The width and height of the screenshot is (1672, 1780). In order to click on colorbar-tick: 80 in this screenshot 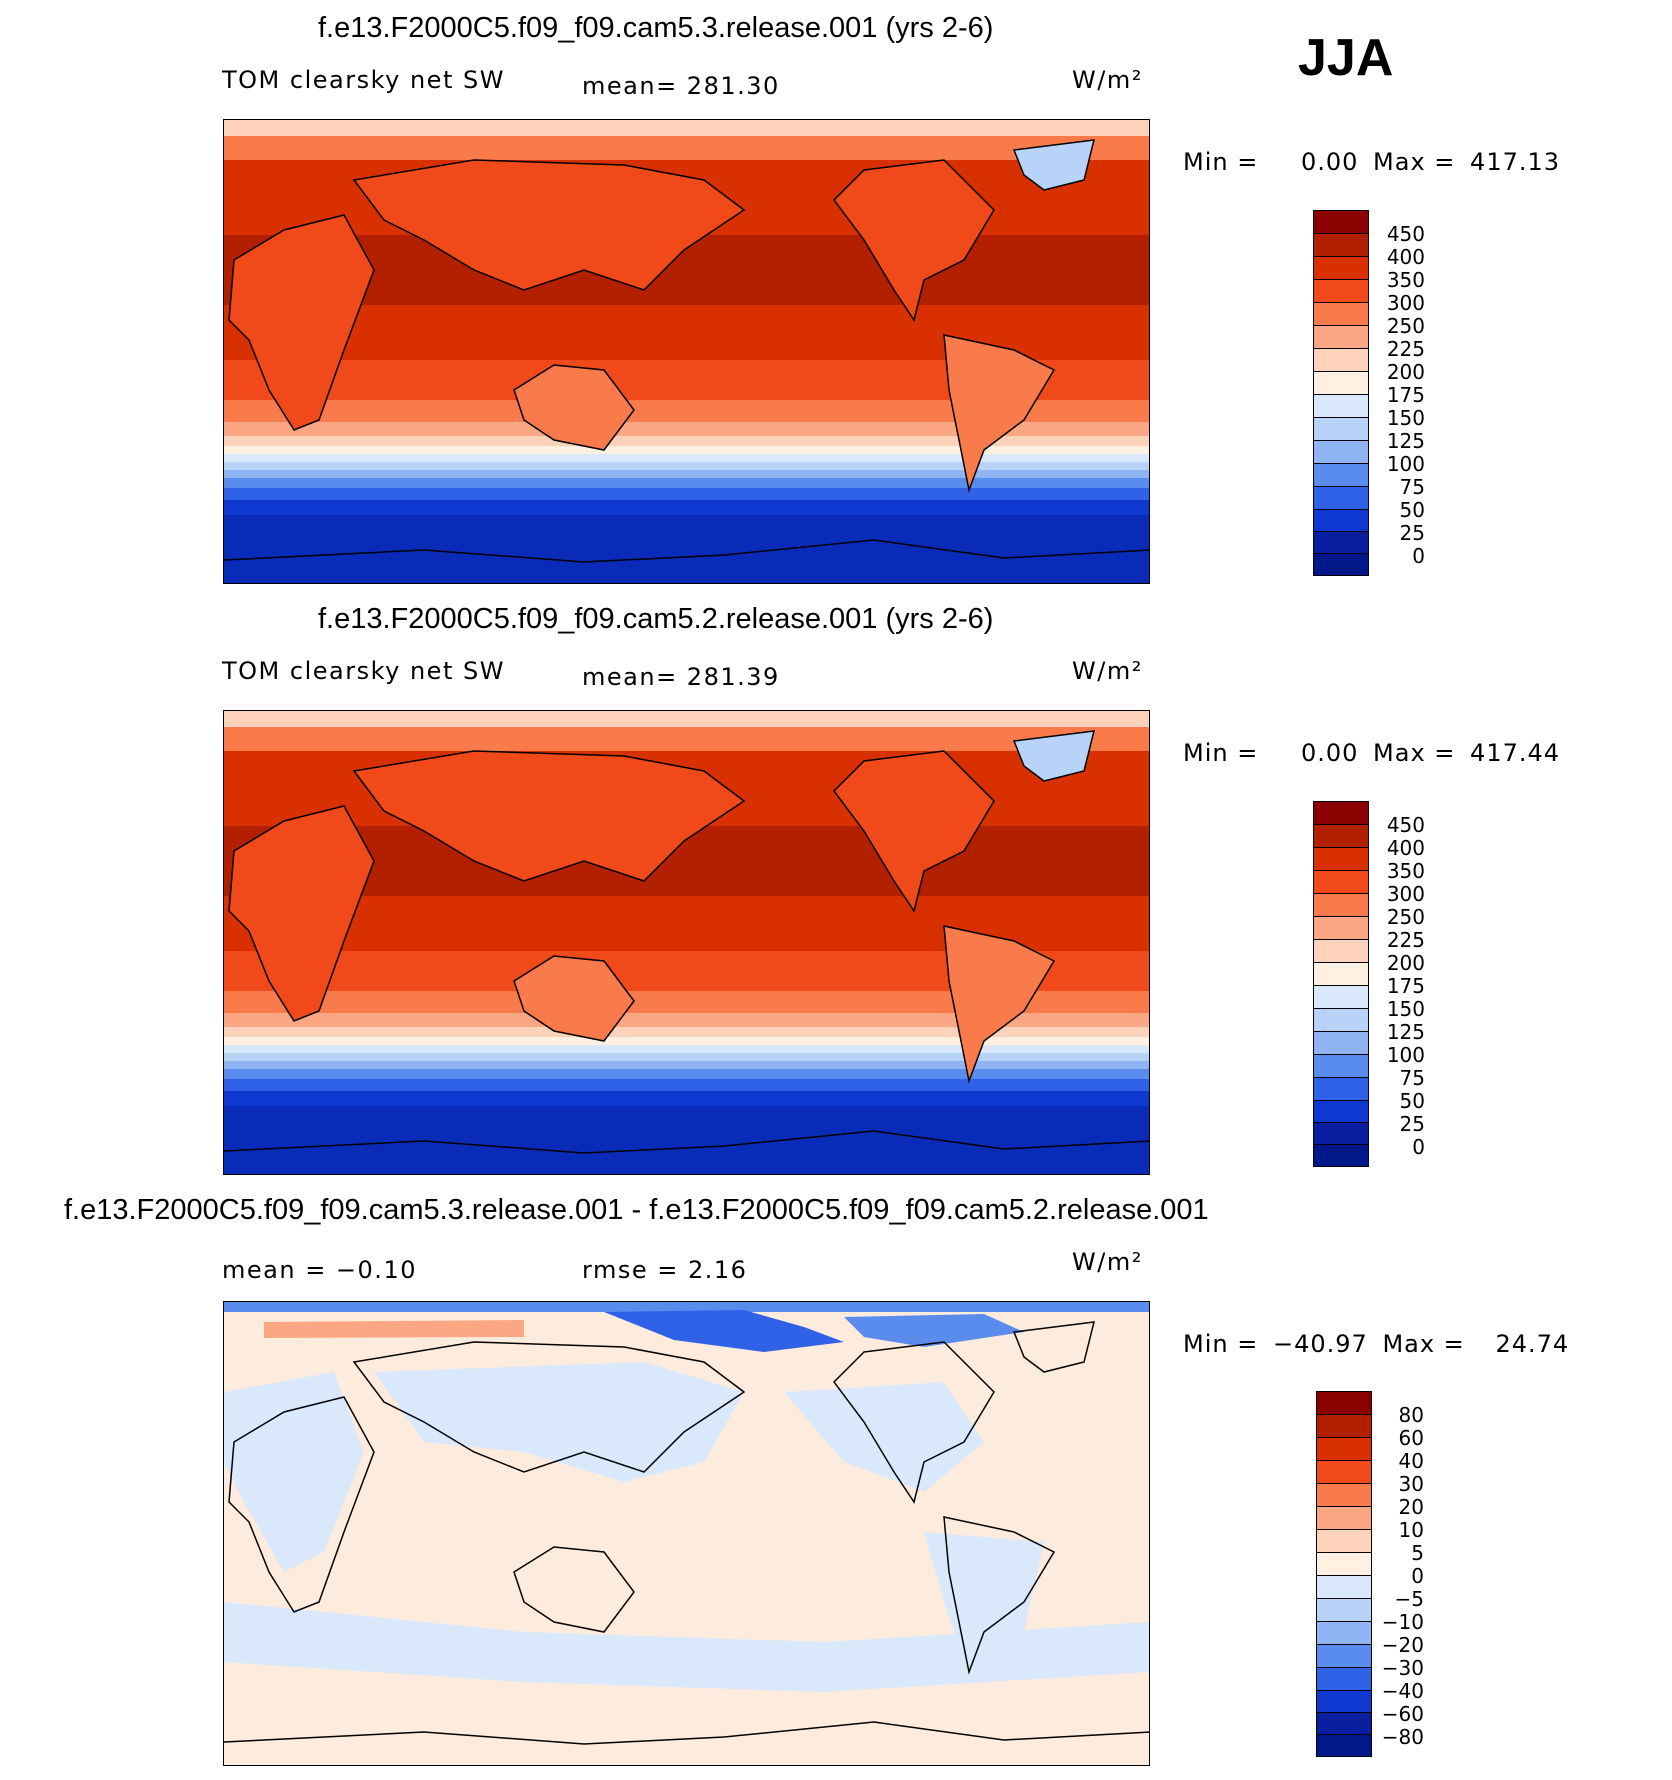, I will do `click(1411, 1415)`.